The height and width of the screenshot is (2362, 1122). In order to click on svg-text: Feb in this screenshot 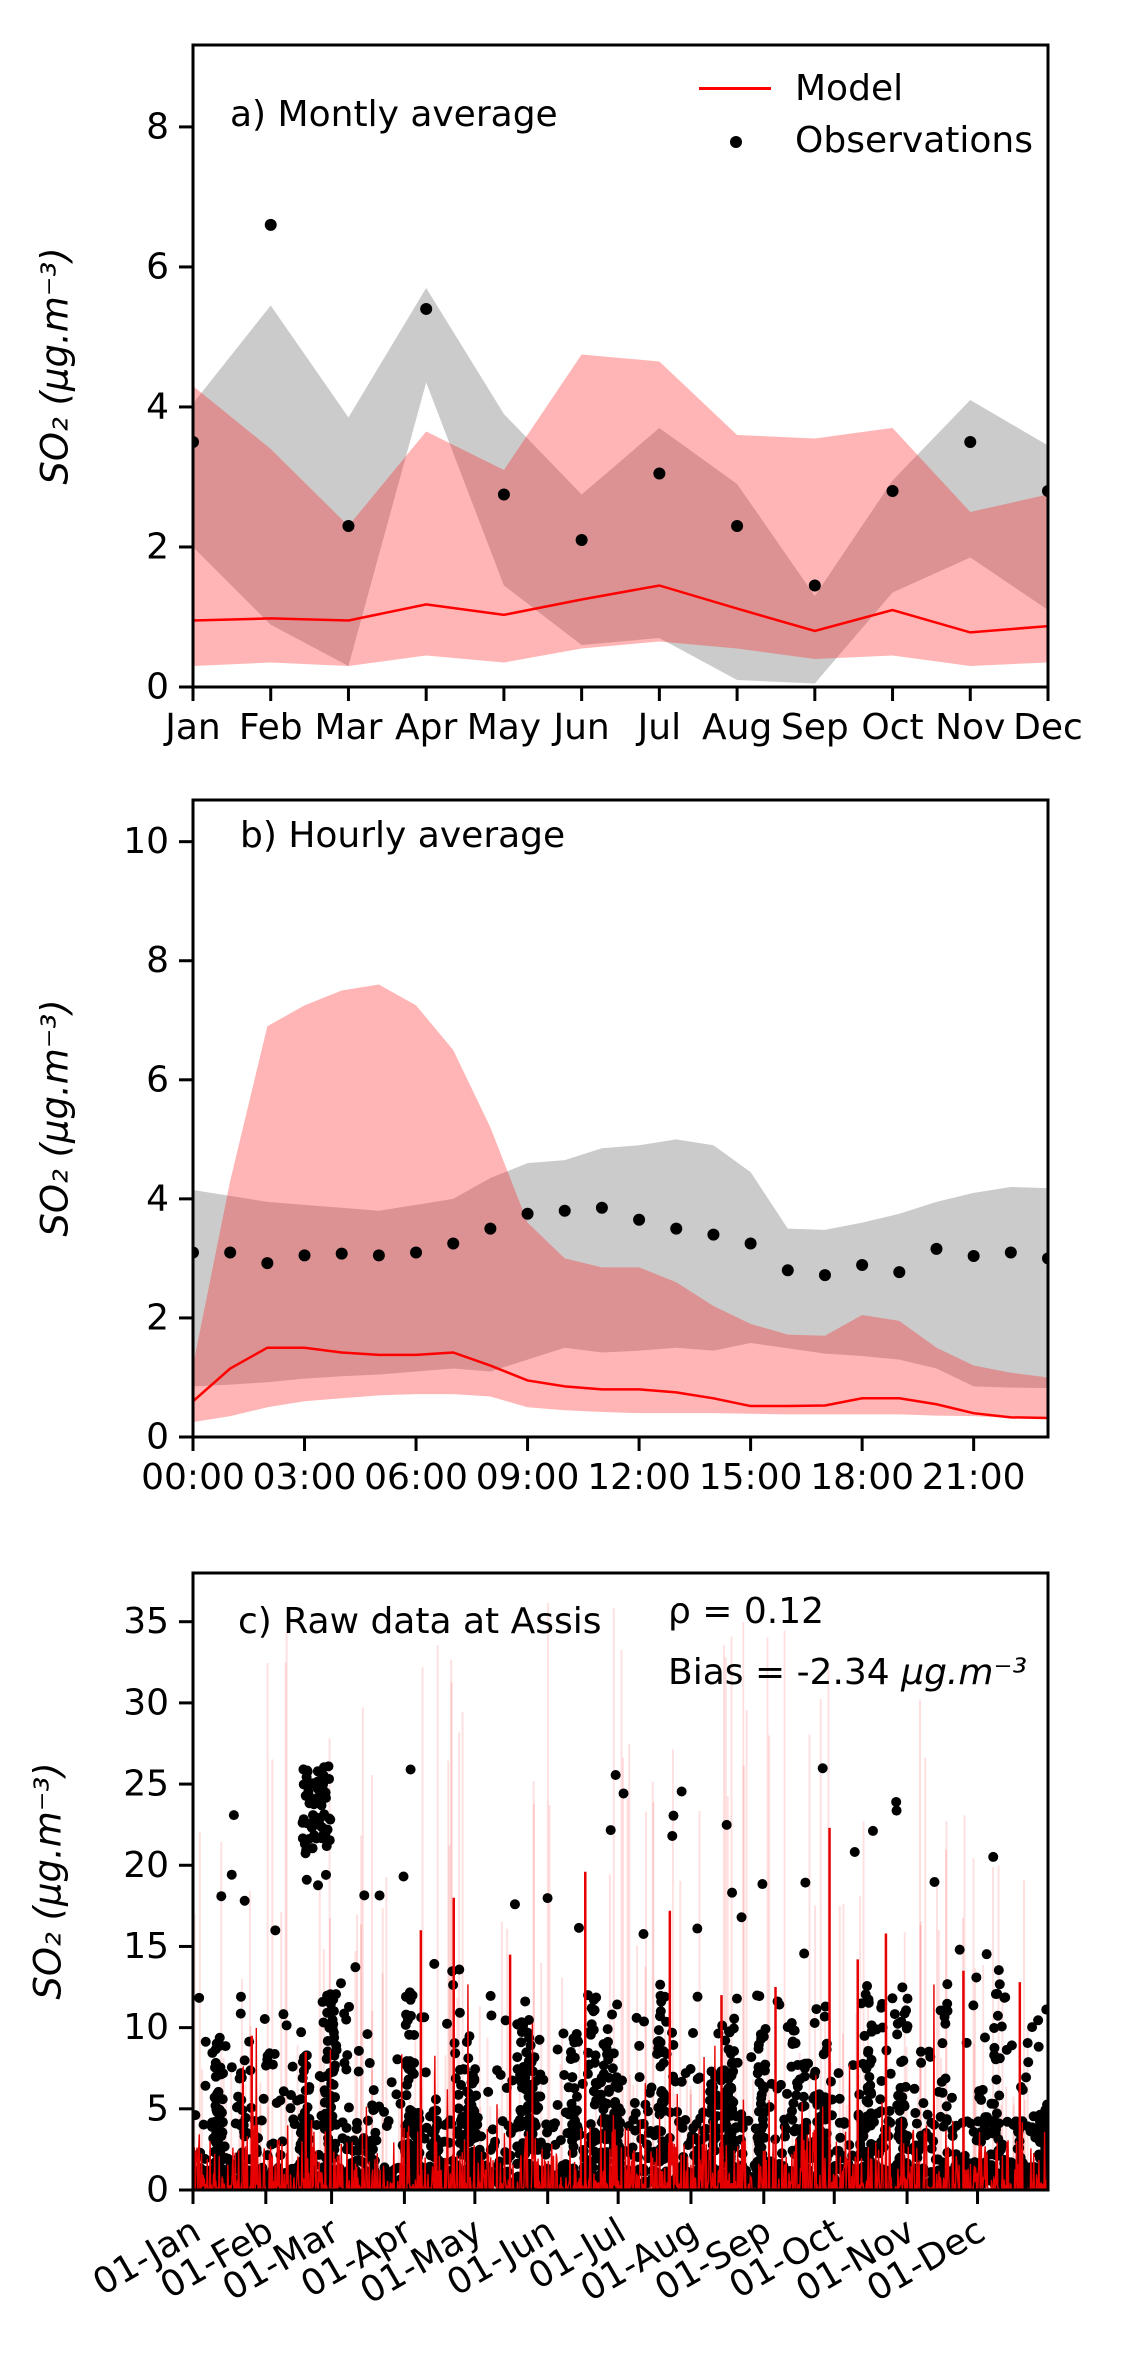, I will do `click(271, 727)`.